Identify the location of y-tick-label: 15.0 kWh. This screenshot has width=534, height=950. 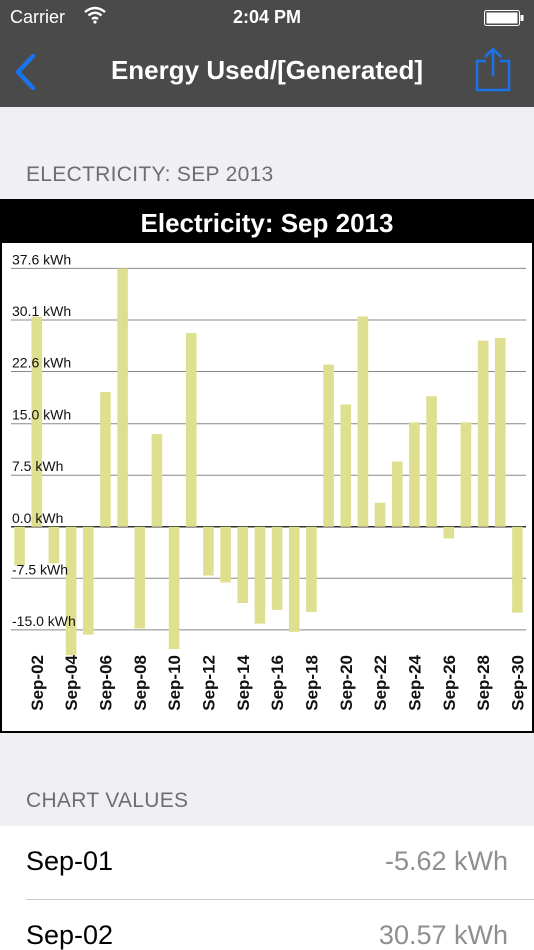
(41, 415).